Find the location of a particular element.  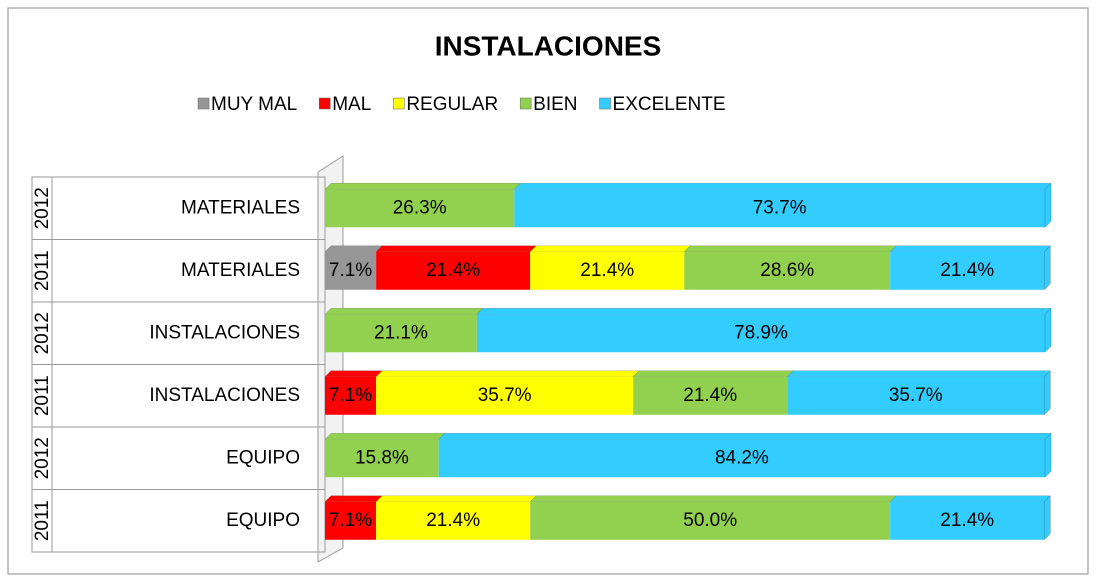

data-label: 15.8% is located at coordinates (382, 457).